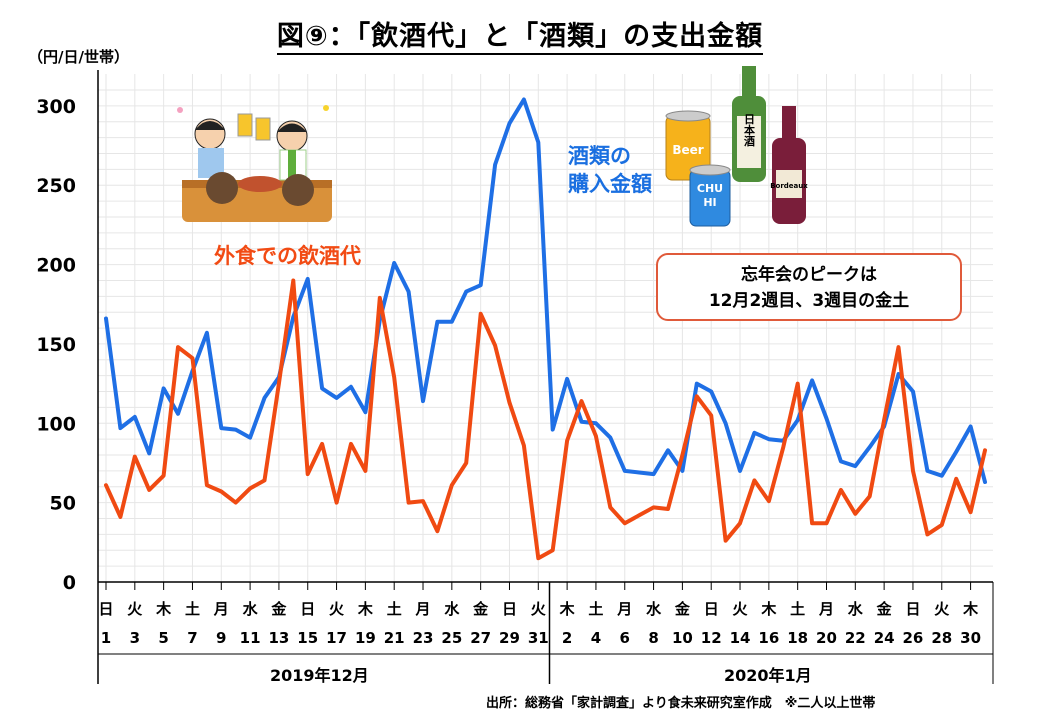 This screenshot has height=720, width=1040. I want to click on x-tick-day: 27, so click(480, 638).